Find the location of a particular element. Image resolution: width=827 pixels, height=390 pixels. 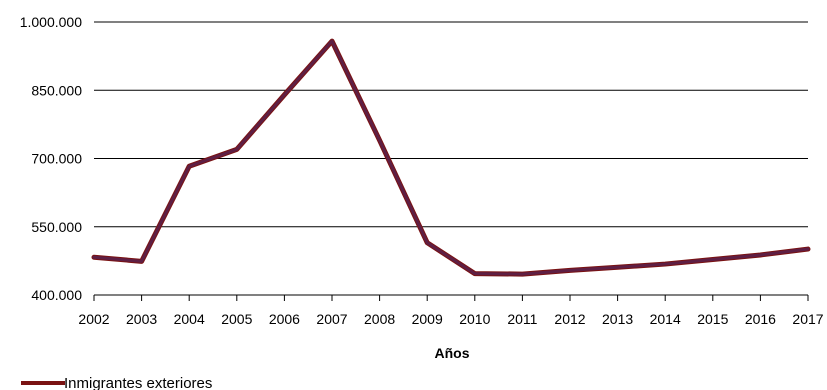

legend-label: Inmigrantes exteriores is located at coordinates (138, 382).